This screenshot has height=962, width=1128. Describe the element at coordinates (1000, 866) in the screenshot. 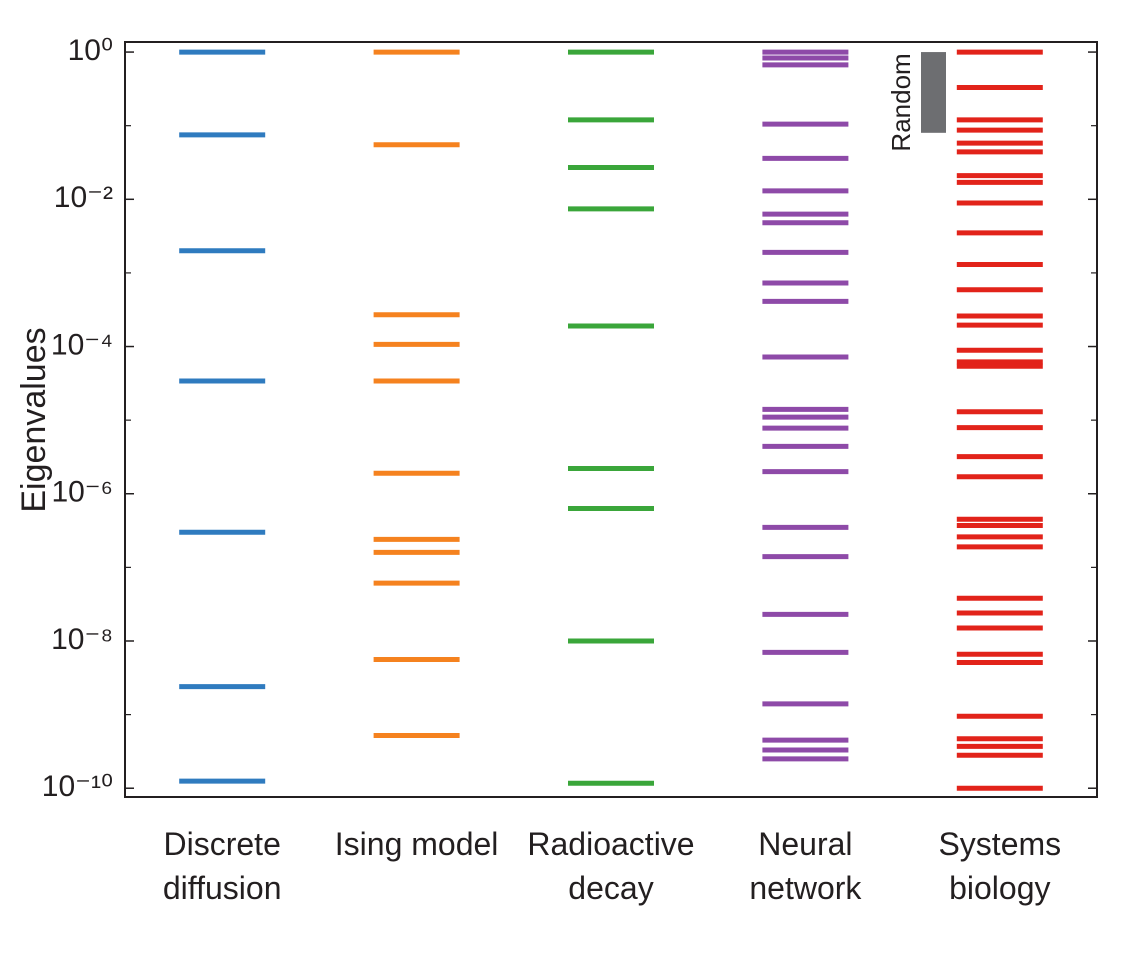

I see `x-category-label: Systems biology` at that location.